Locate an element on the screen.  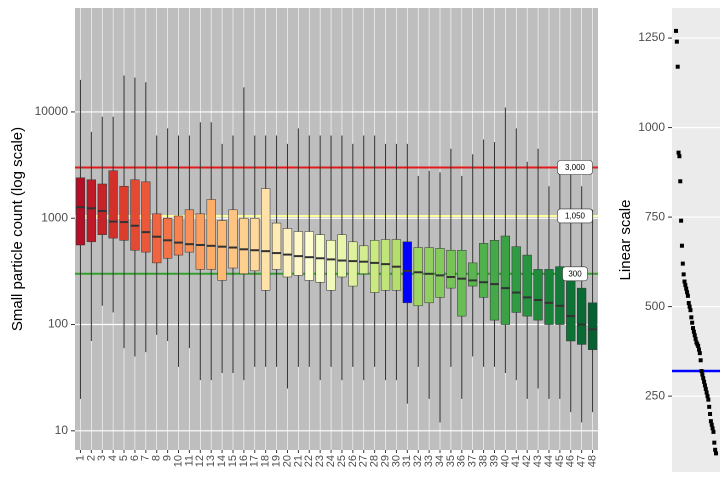
x-tick-label: 15 is located at coordinates (233, 461).